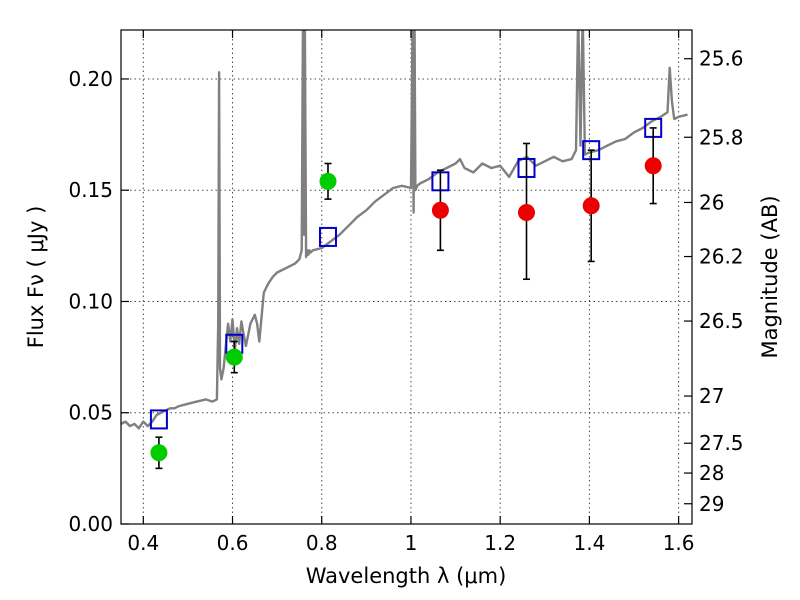  Describe the element at coordinates (411, 543) in the screenshot. I see `x-tick-label: 1` at that location.